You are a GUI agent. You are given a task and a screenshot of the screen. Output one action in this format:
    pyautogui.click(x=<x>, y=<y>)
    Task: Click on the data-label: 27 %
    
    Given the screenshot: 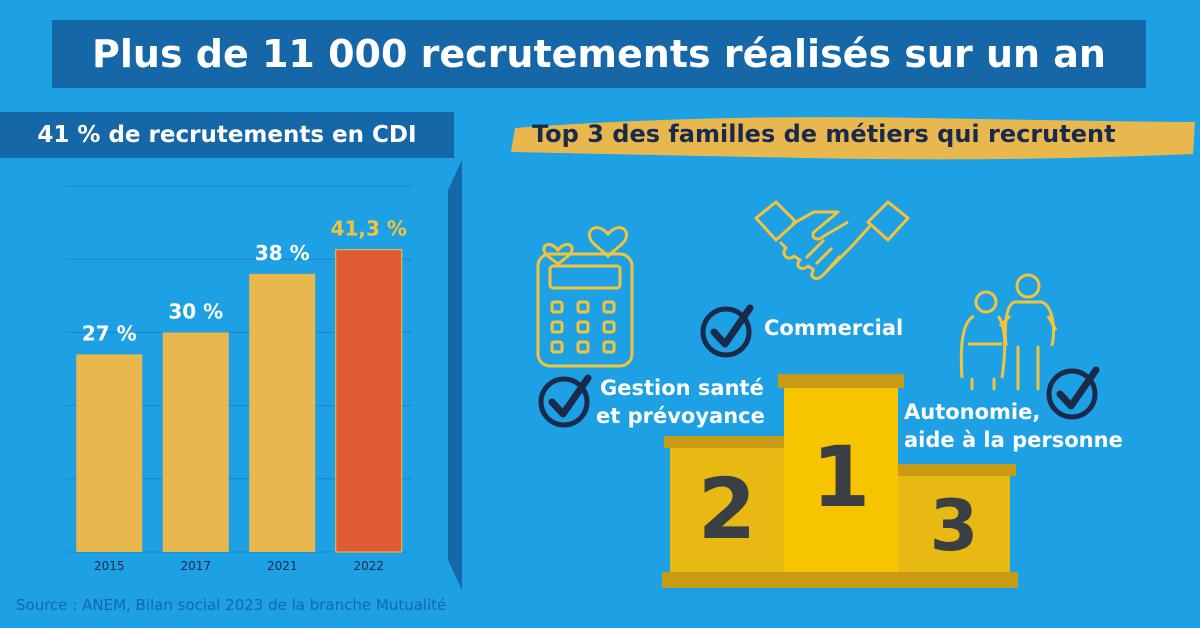 What is the action you would take?
    pyautogui.click(x=109, y=333)
    